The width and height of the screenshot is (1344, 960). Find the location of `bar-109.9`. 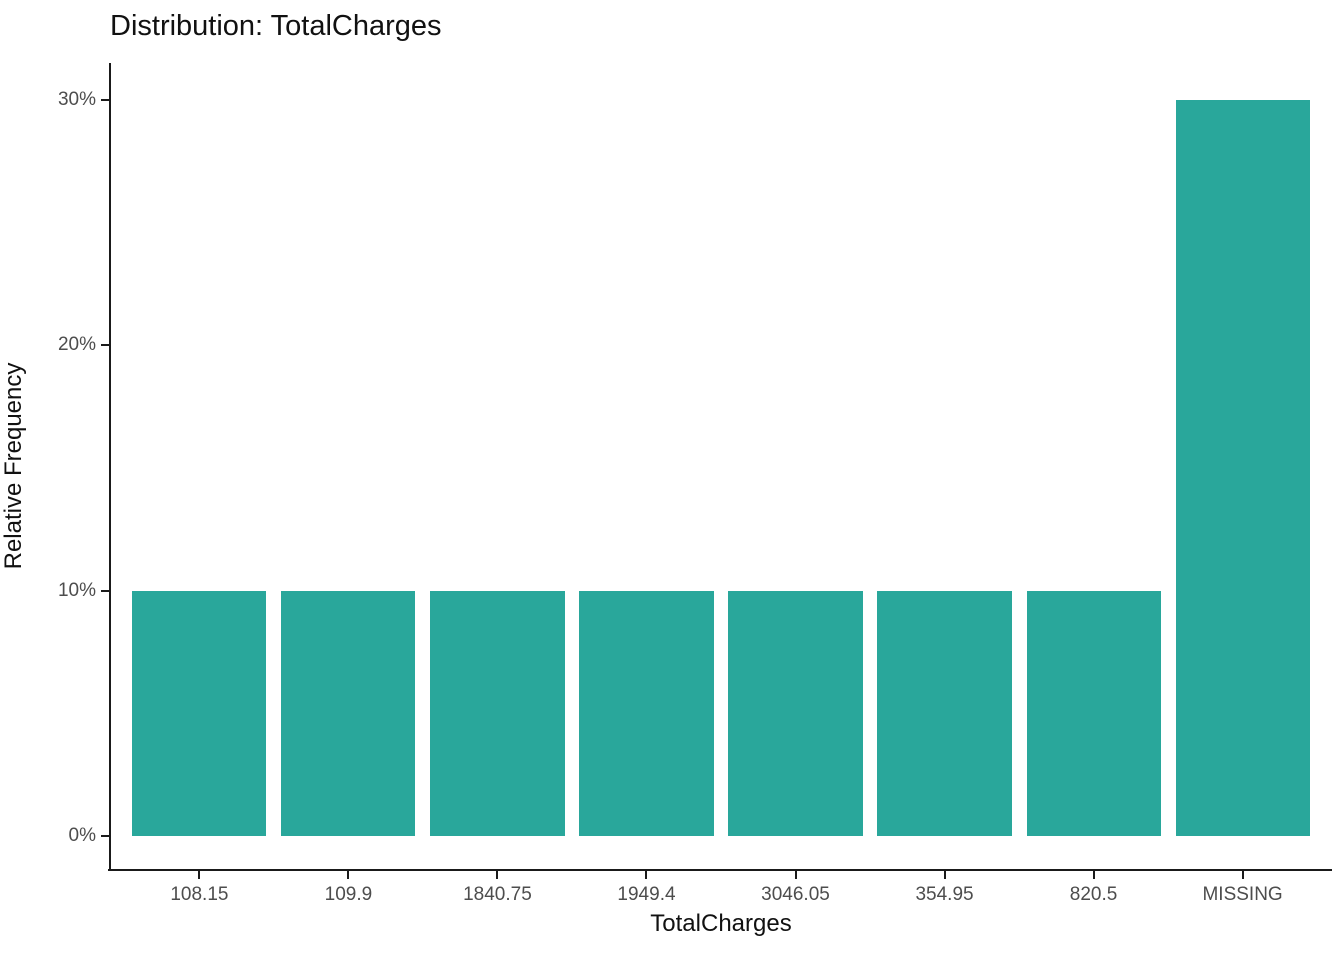

bar-109.9 is located at coordinates (348, 713).